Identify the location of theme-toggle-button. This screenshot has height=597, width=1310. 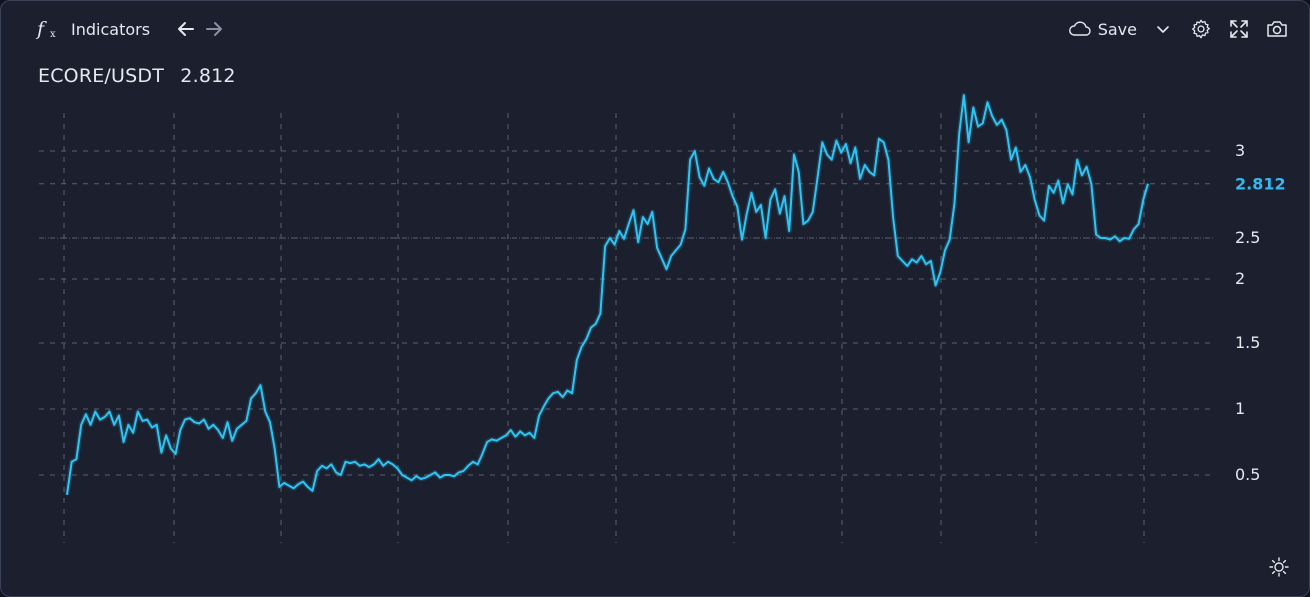
(1279, 567).